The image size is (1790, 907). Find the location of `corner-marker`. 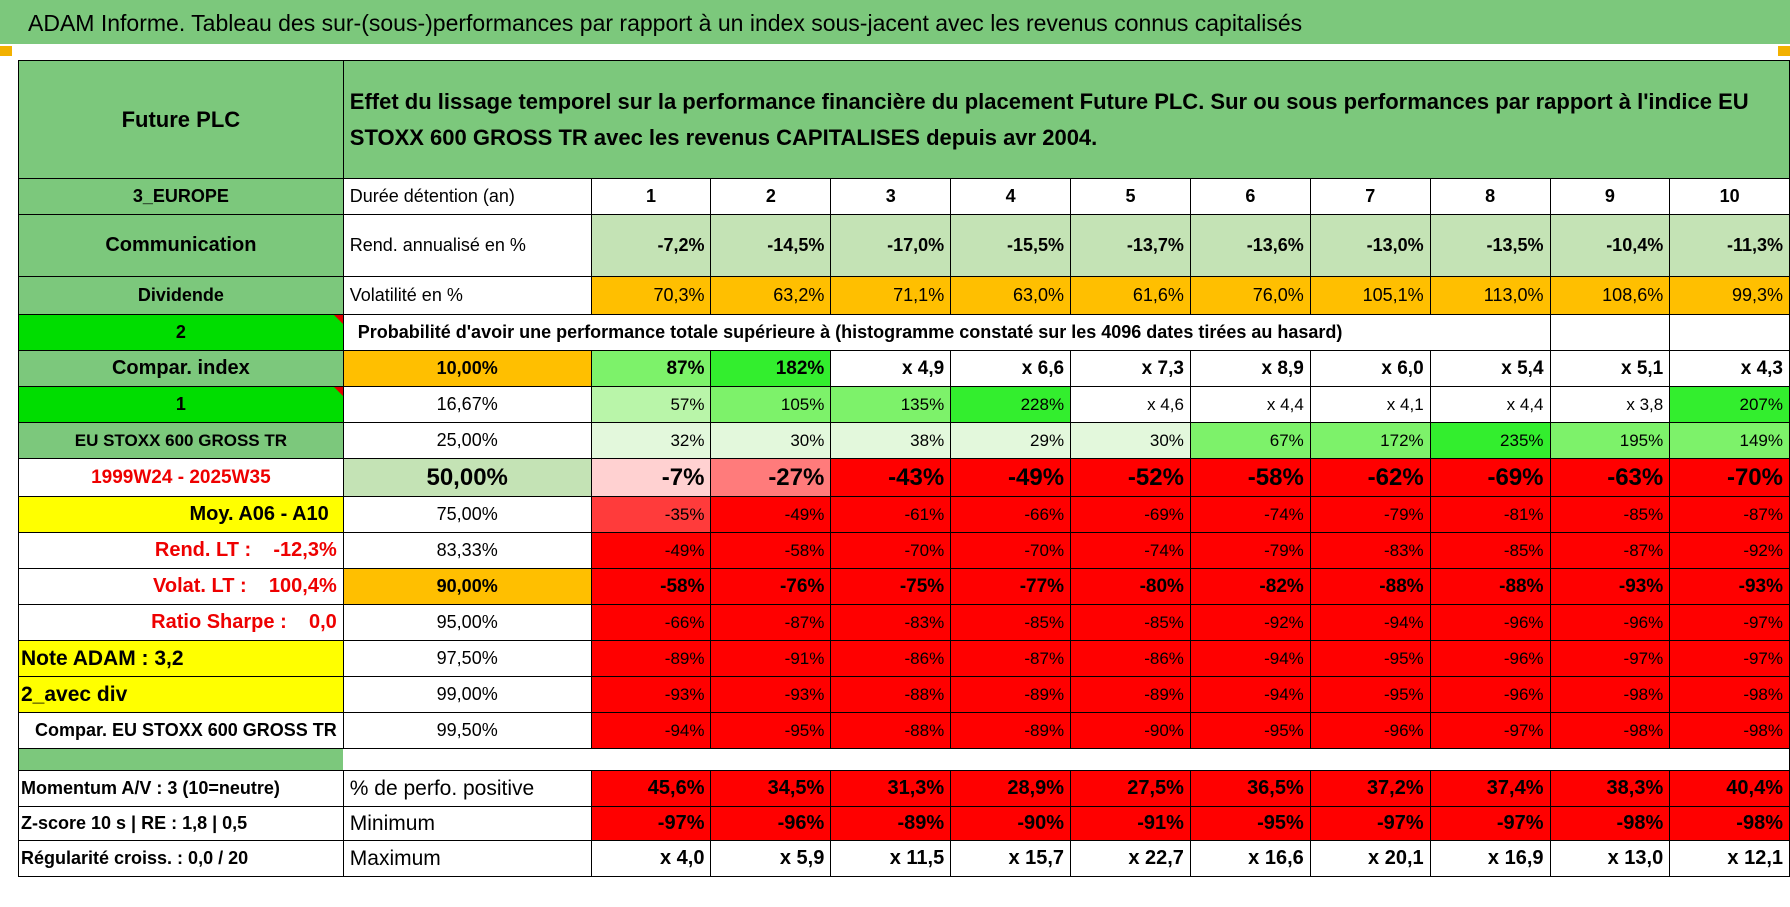

corner-marker is located at coordinates (6, 51).